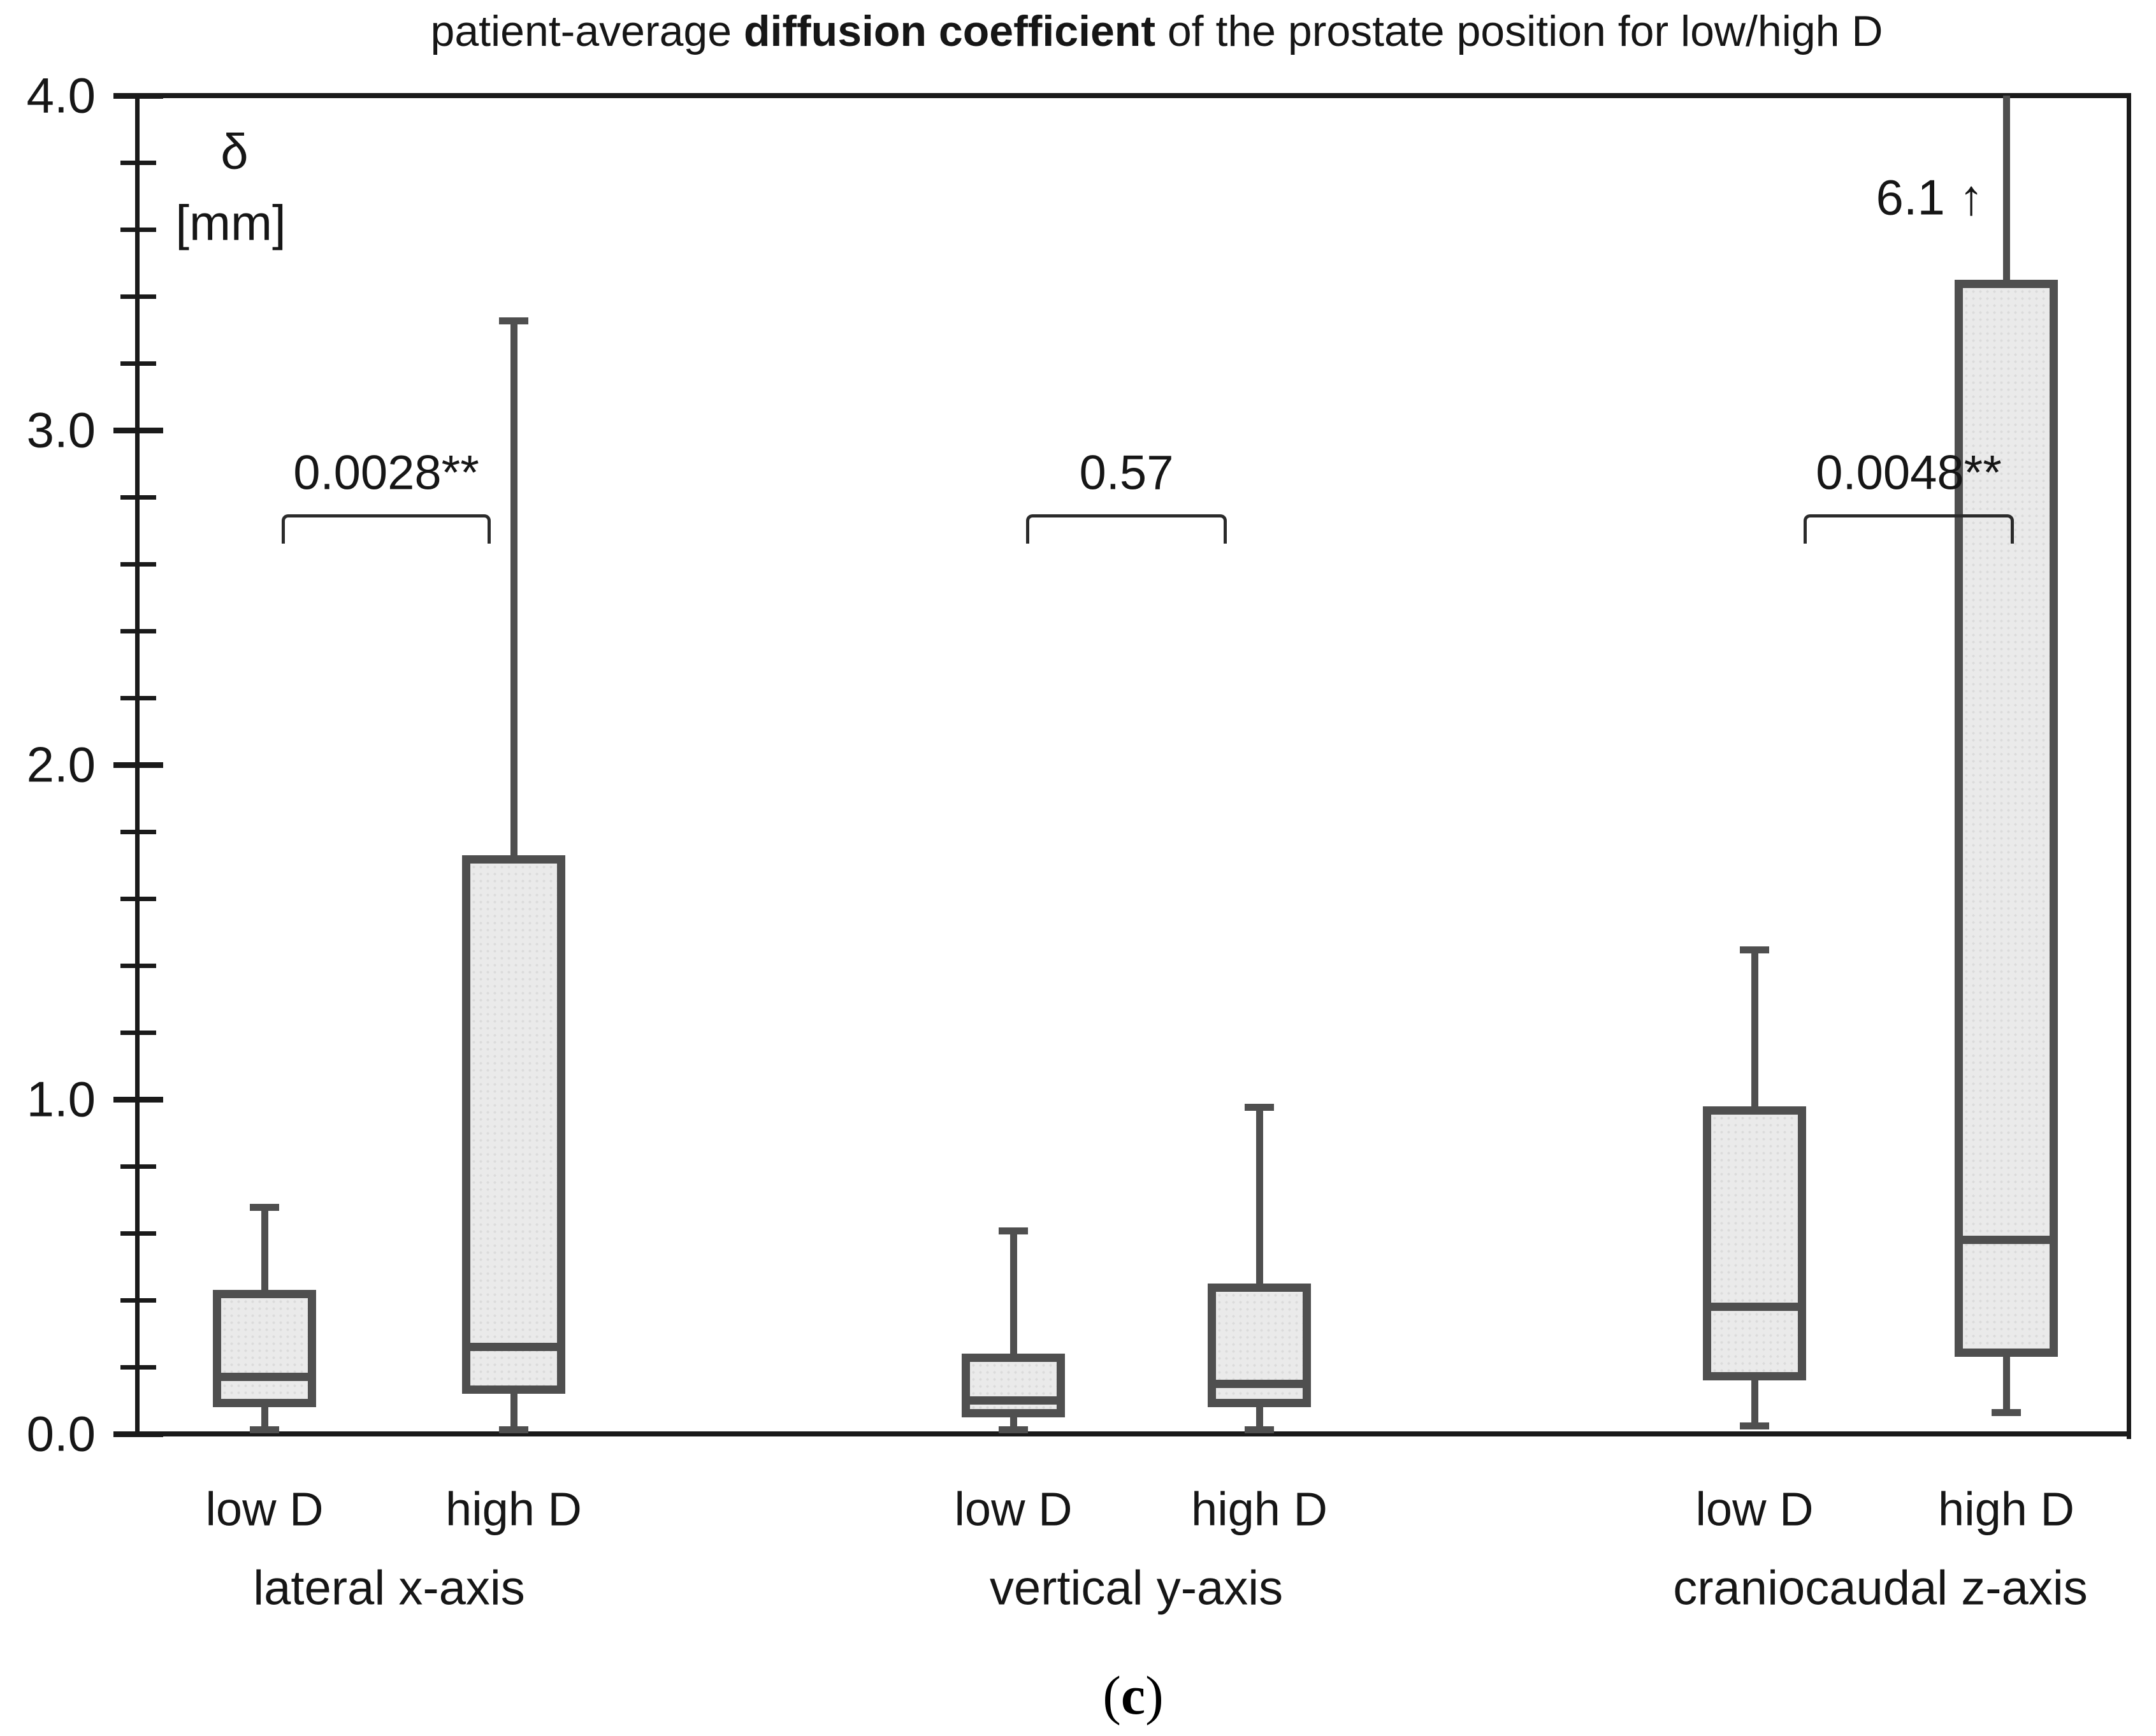 This screenshot has height=1736, width=2156. What do you see at coordinates (513, 1429) in the screenshot?
I see `whisker-cap-lower-lateral-x-axis-high-d` at bounding box center [513, 1429].